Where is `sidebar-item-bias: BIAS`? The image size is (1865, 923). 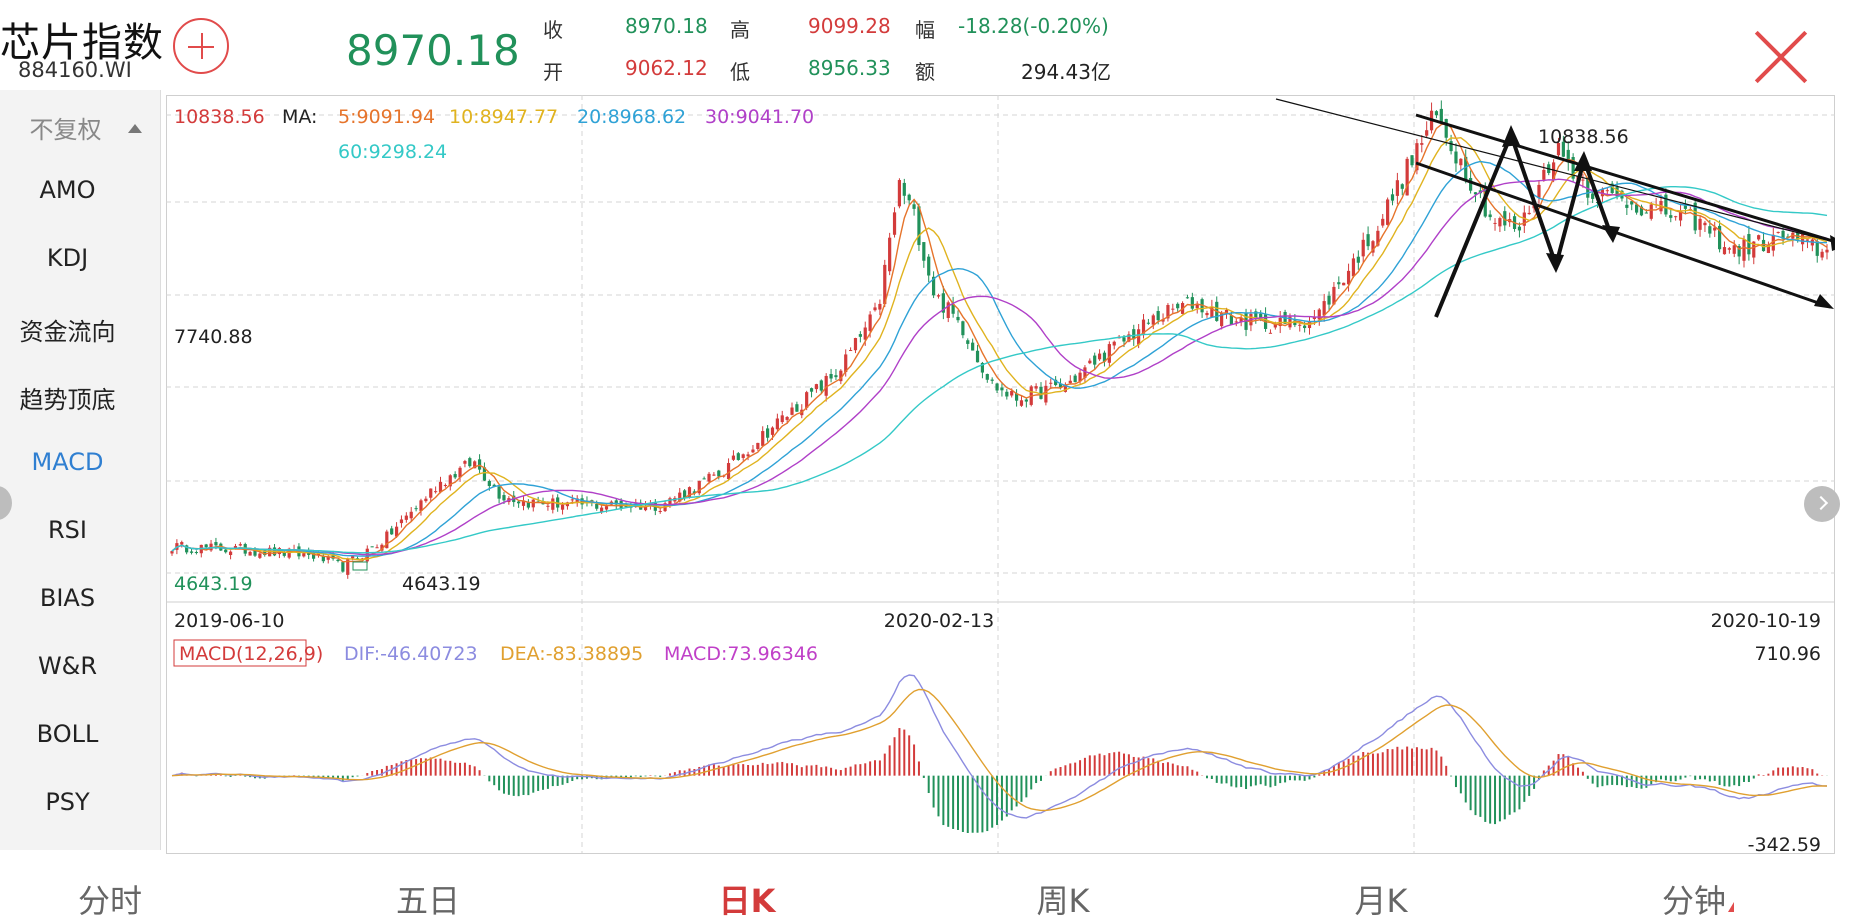
sidebar-item-bias: BIAS is located at coordinates (67, 598).